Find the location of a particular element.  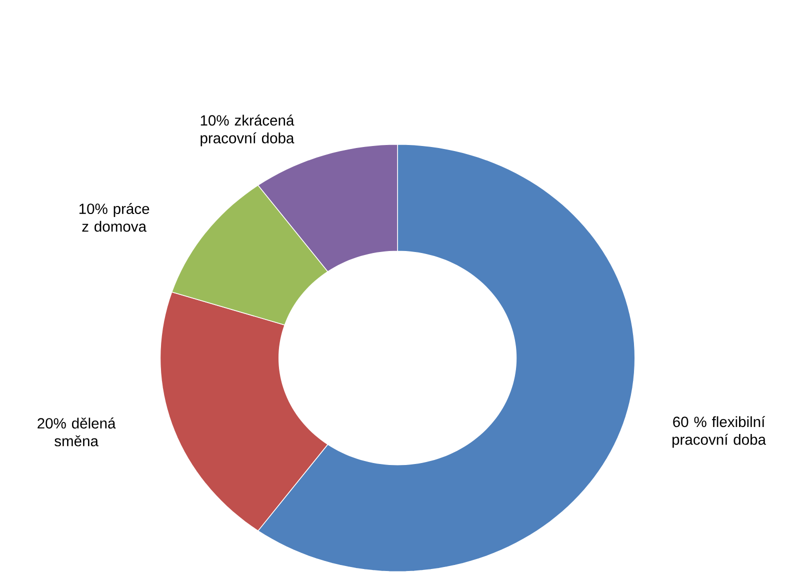

slice-label: 20% dělená směna is located at coordinates (77, 431).